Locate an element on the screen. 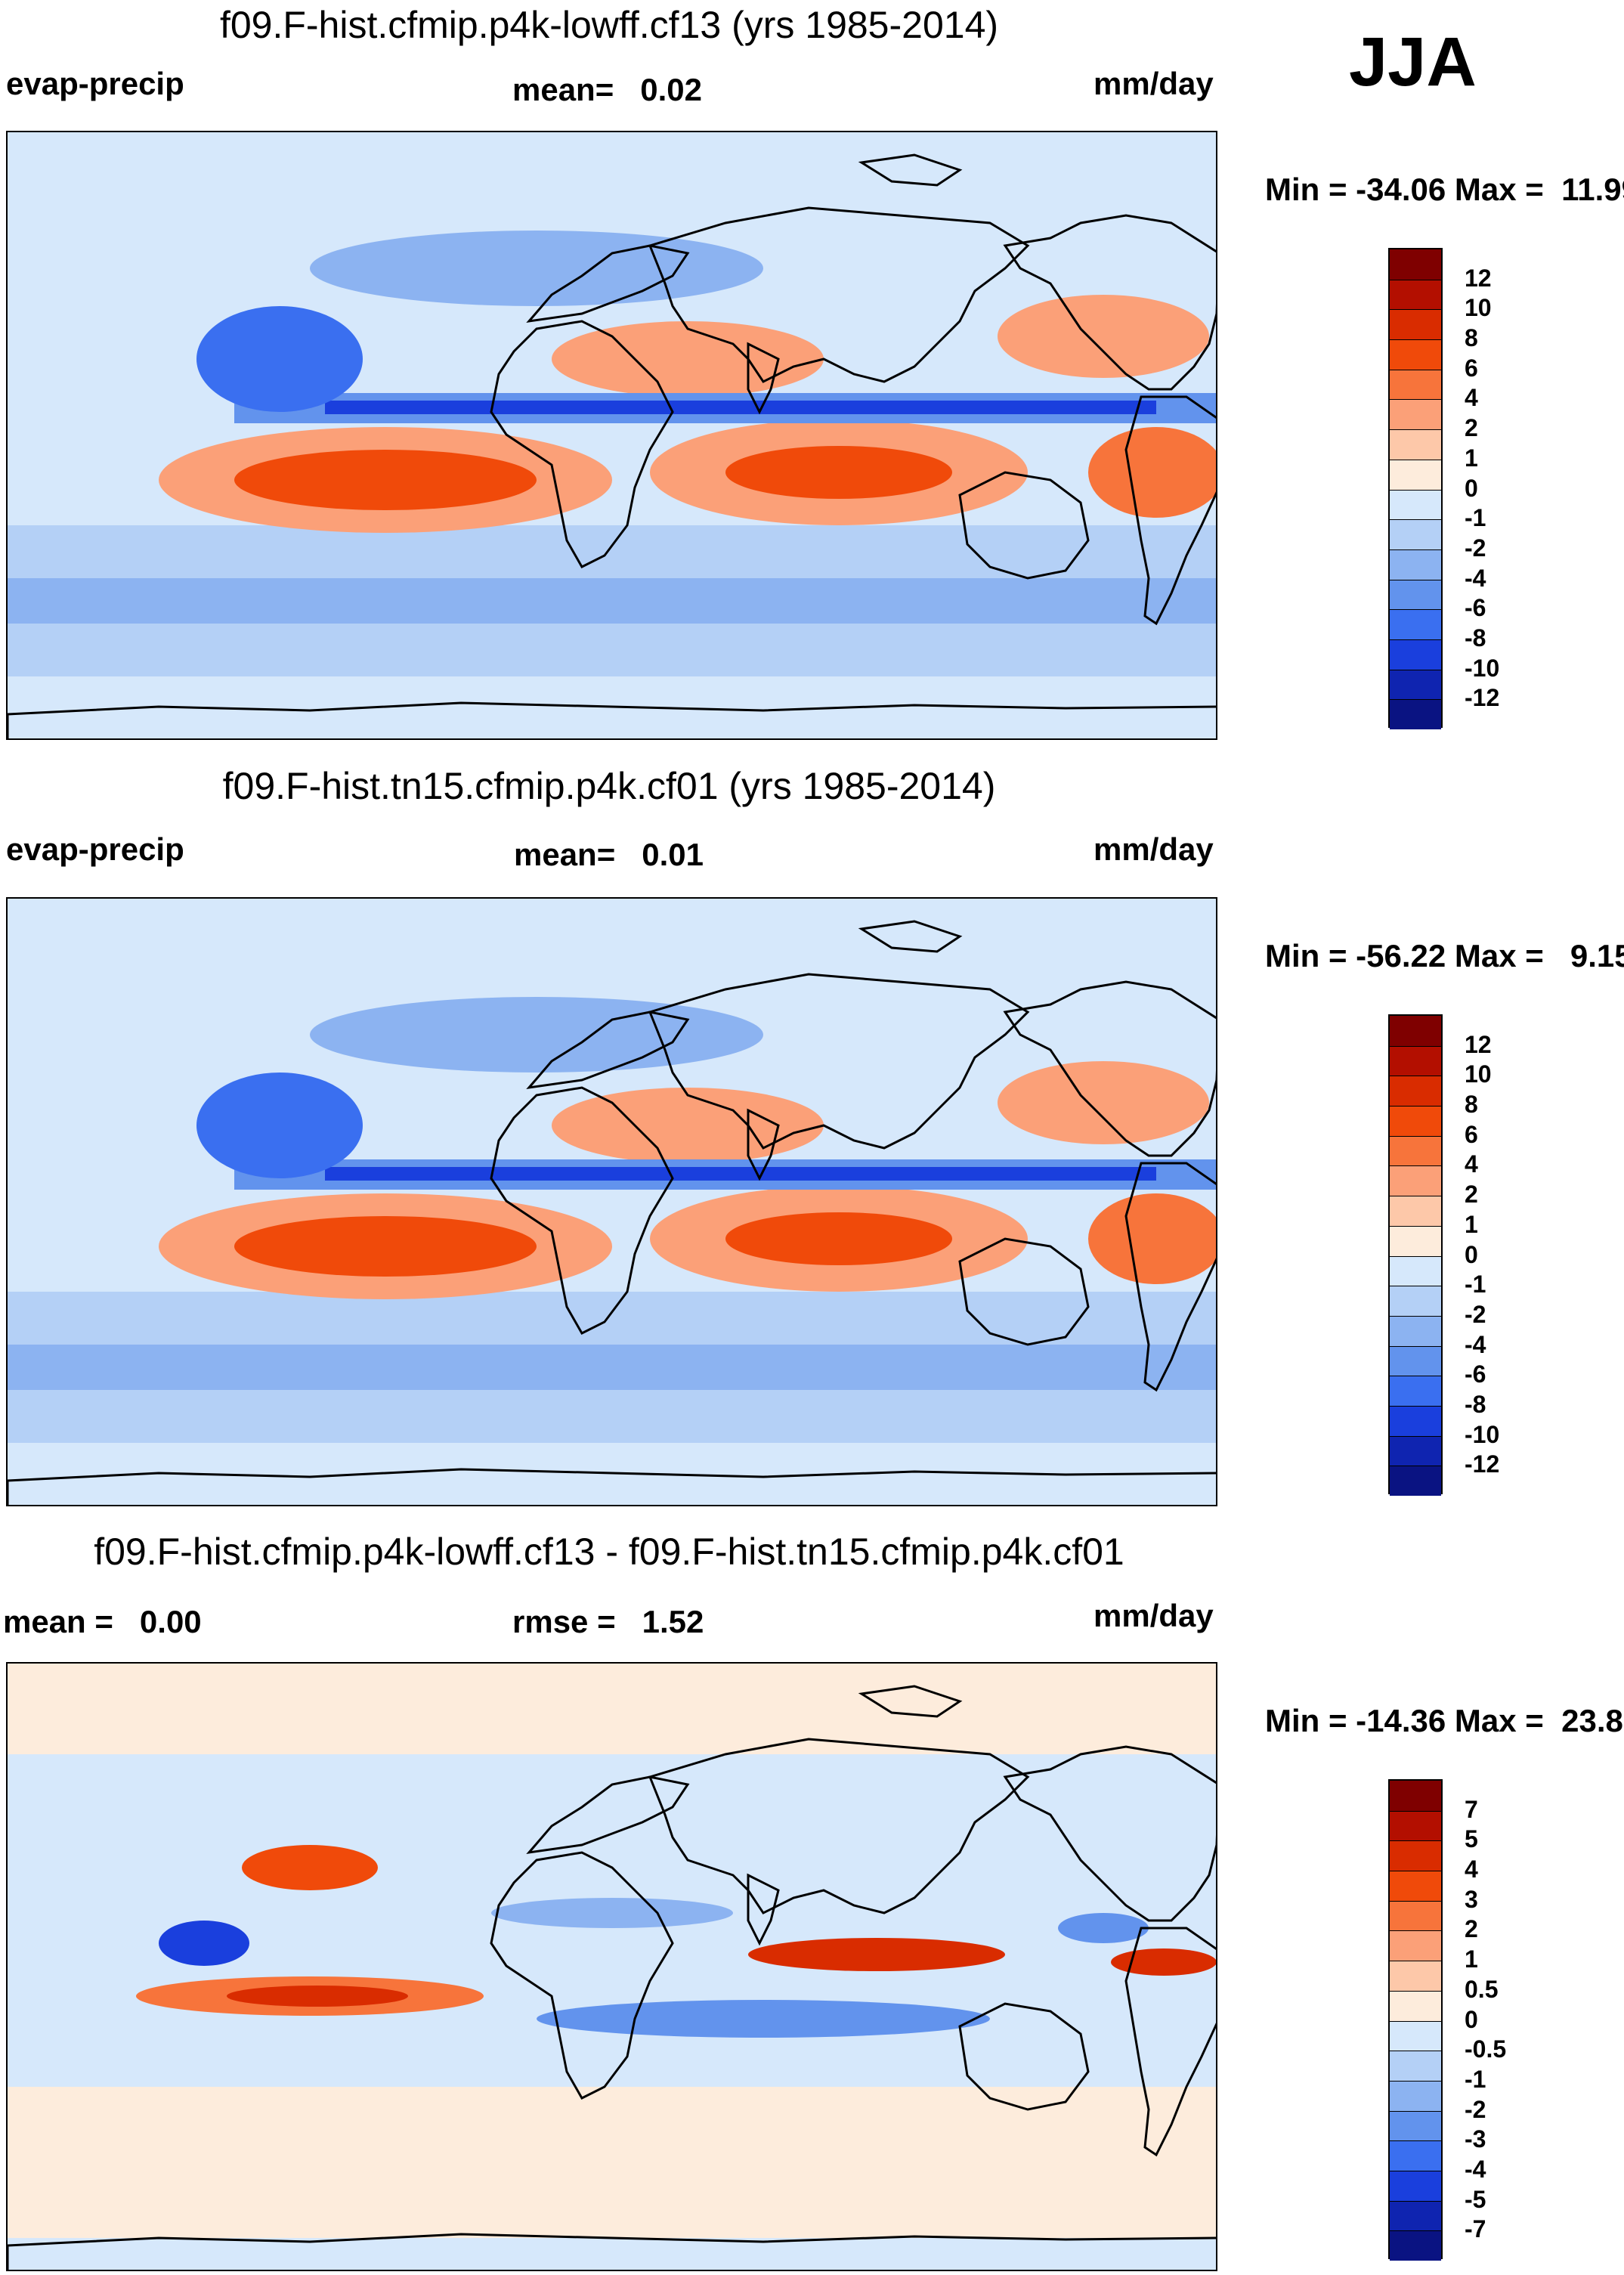 Image resolution: width=1624 pixels, height=2275 pixels. colorbar-tick-label: 0.5 is located at coordinates (1482, 1989).